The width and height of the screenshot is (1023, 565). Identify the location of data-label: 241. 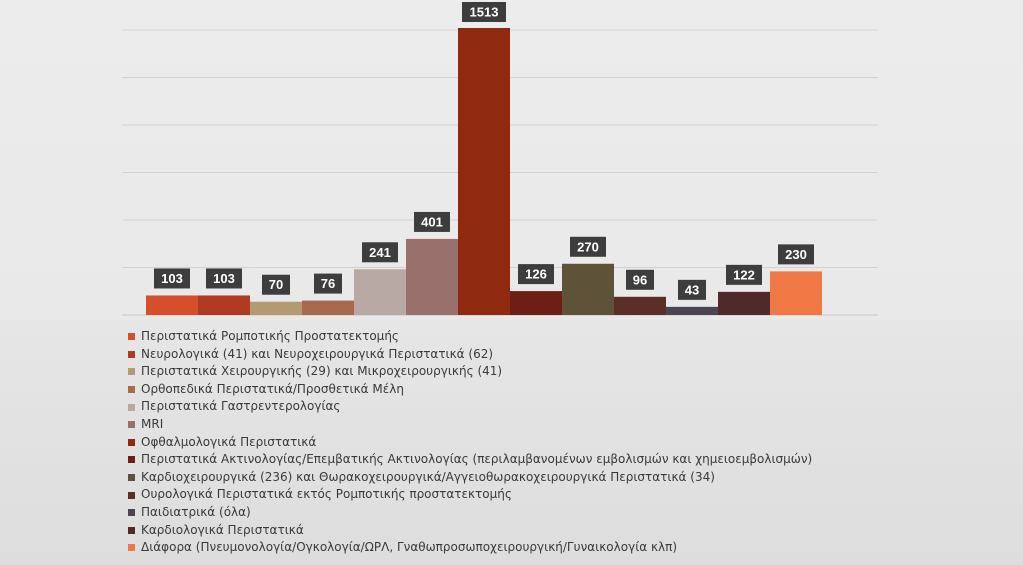
(380, 252).